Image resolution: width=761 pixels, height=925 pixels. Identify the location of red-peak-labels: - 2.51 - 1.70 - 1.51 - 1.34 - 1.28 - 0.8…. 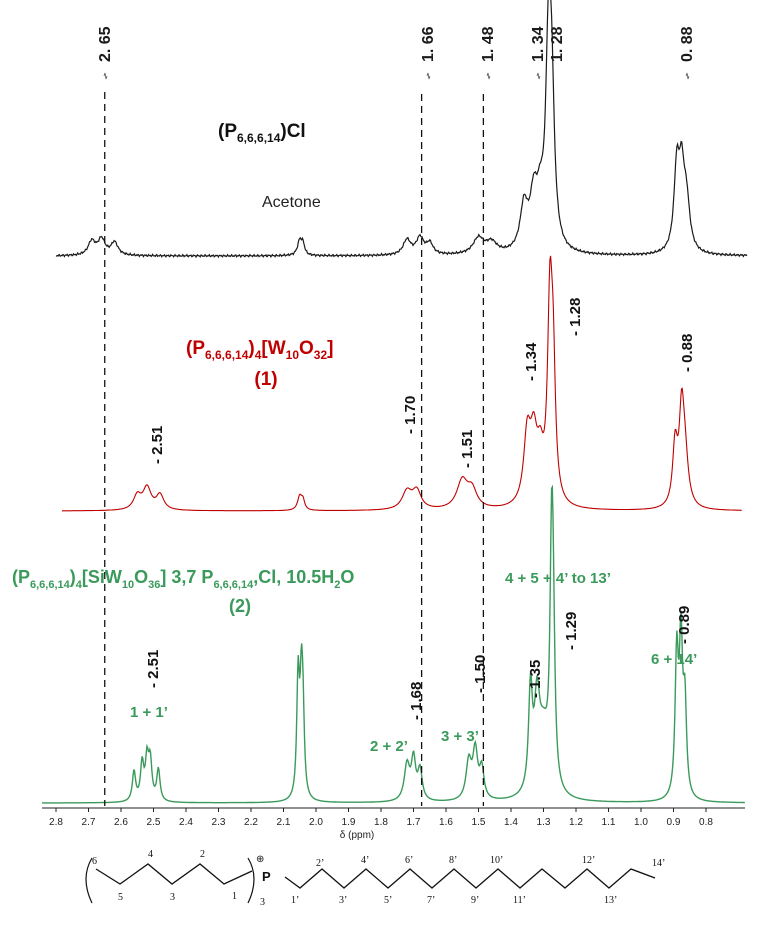
(422, 383).